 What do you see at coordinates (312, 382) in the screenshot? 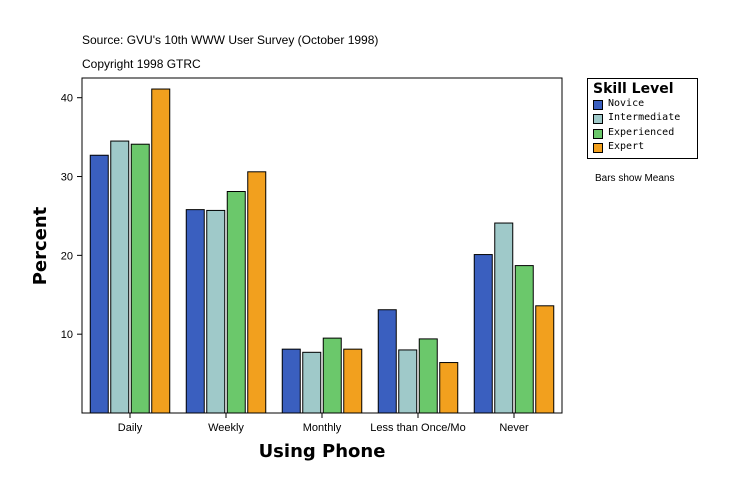
I see `bar-monthly-intermediate` at bounding box center [312, 382].